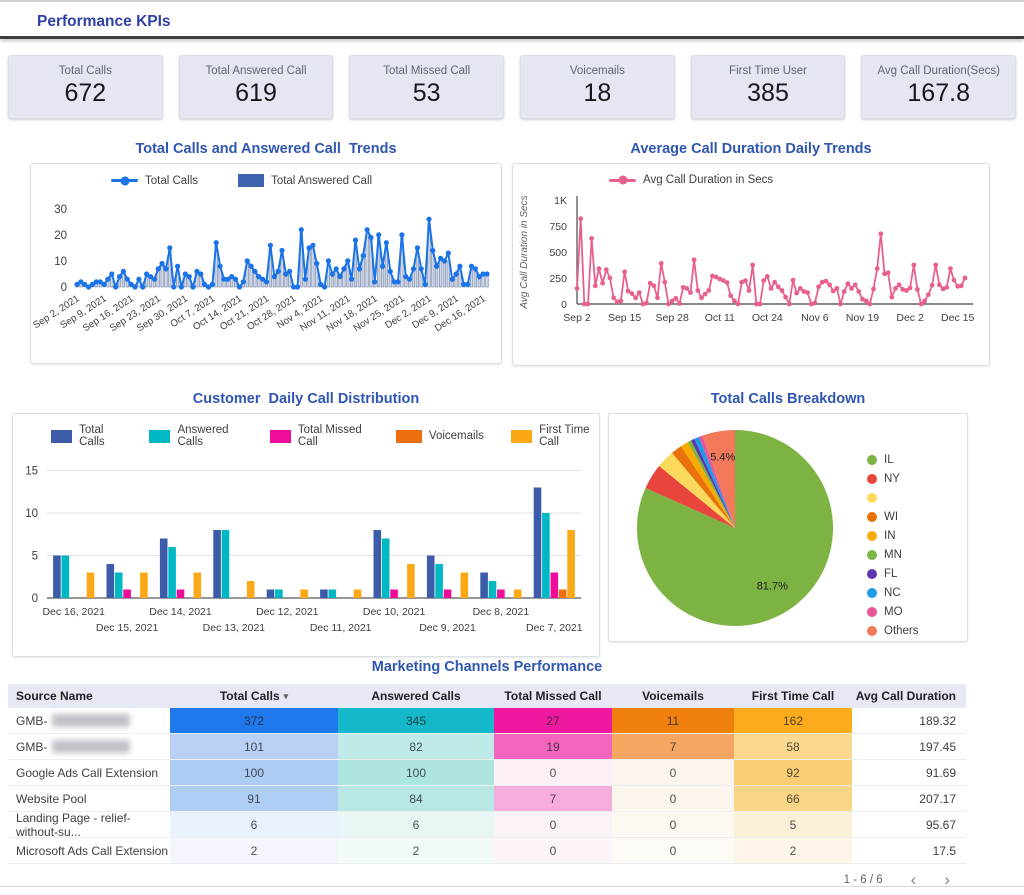 The image size is (1024, 895). What do you see at coordinates (256, 93) in the screenshot?
I see `kpi-value: 619` at bounding box center [256, 93].